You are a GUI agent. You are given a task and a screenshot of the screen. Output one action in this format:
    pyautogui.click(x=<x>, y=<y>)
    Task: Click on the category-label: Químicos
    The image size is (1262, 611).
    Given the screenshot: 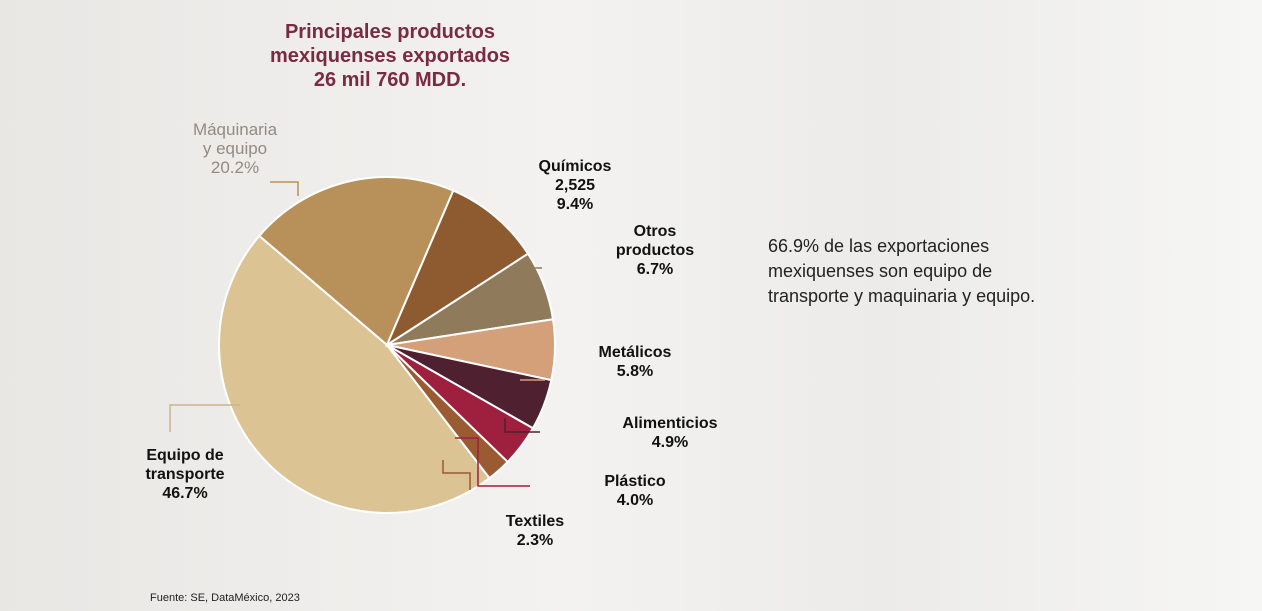 What is the action you would take?
    pyautogui.click(x=575, y=166)
    